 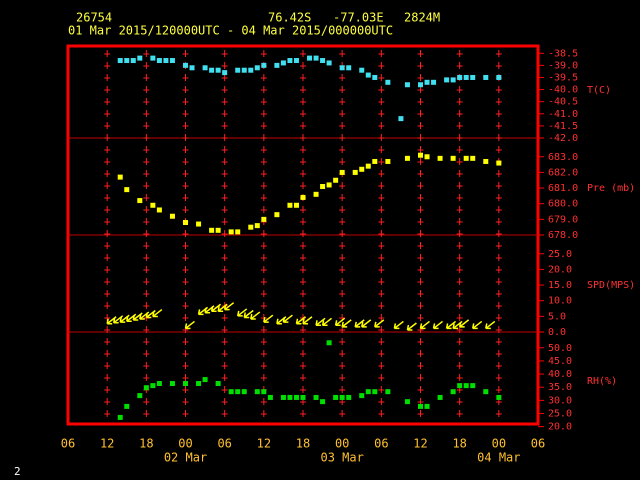 What do you see at coordinates (563, 90) in the screenshot?
I see `y-tick-label: -40.0` at bounding box center [563, 90].